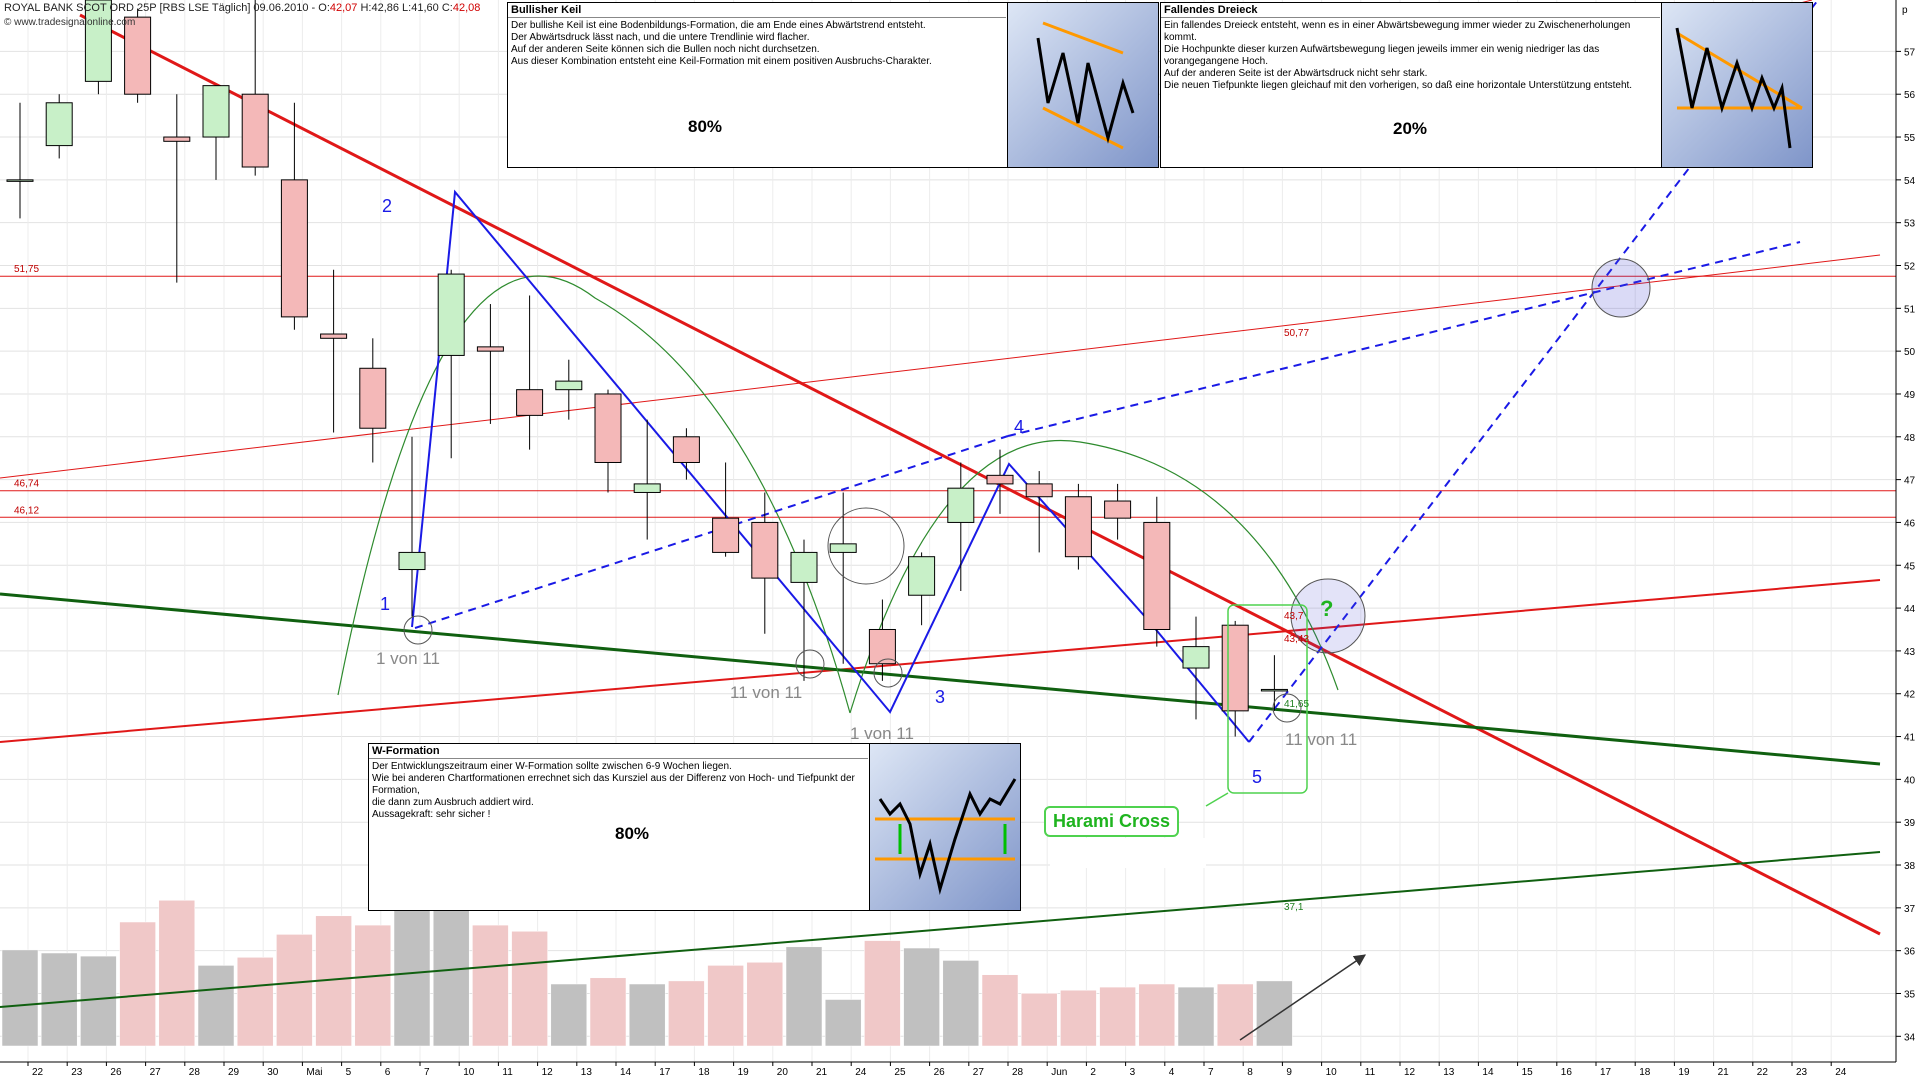 This screenshot has width=1920, height=1080. Describe the element at coordinates (38, 1072) in the screenshot. I see `x-tick-label: 22` at that location.